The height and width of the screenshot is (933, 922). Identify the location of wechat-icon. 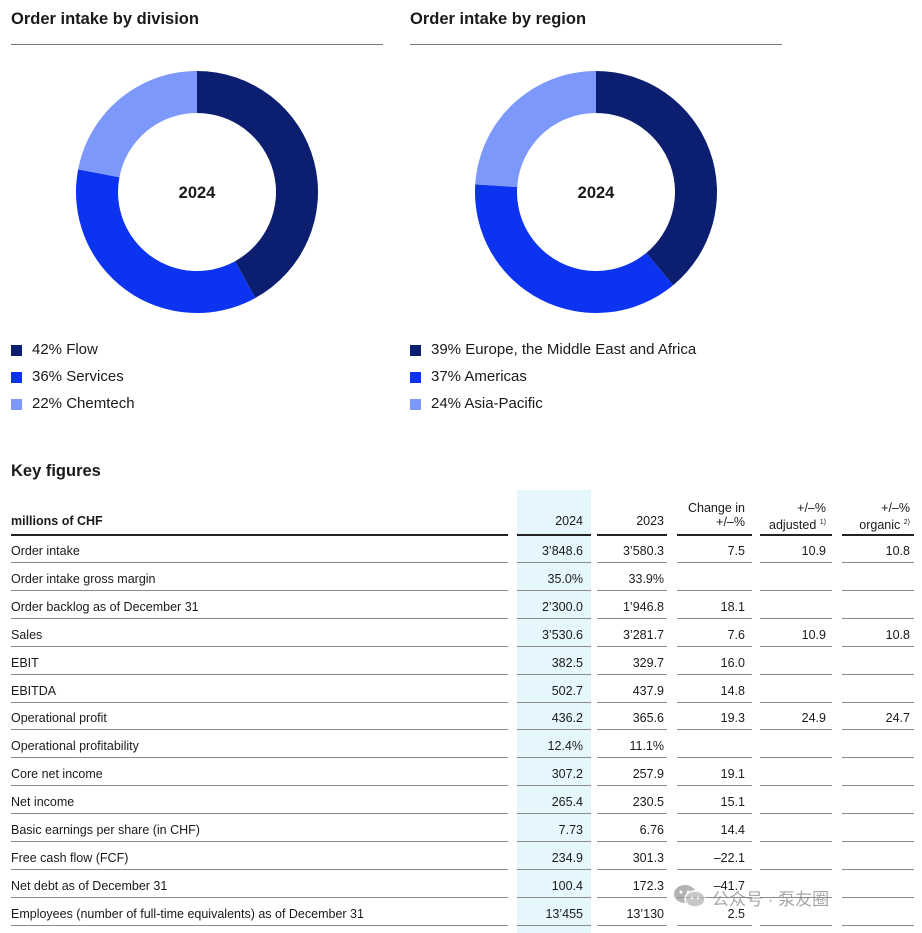
(690, 896).